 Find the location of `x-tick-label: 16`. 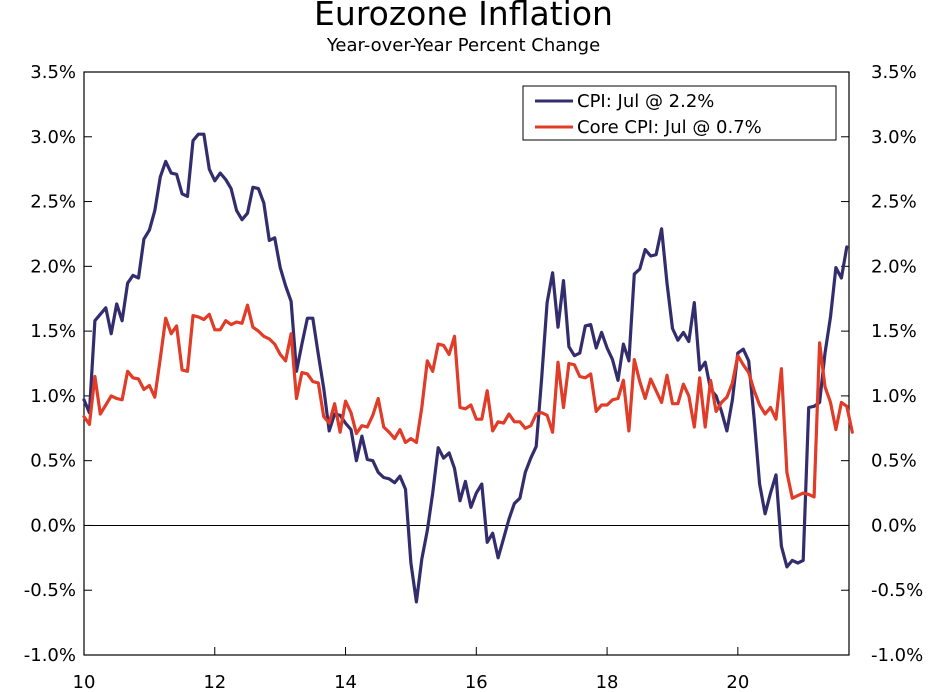

x-tick-label: 16 is located at coordinates (476, 682).